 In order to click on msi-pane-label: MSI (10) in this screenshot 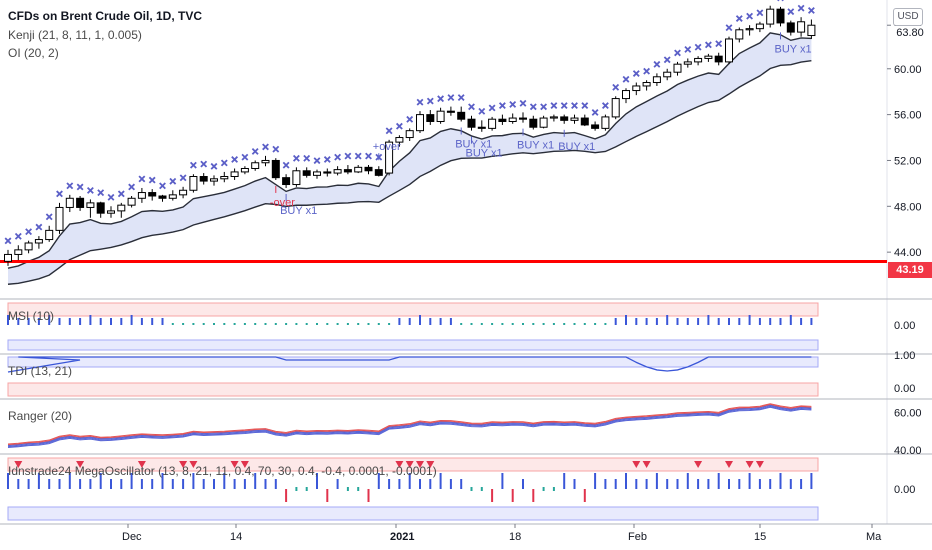, I will do `click(31, 316)`.